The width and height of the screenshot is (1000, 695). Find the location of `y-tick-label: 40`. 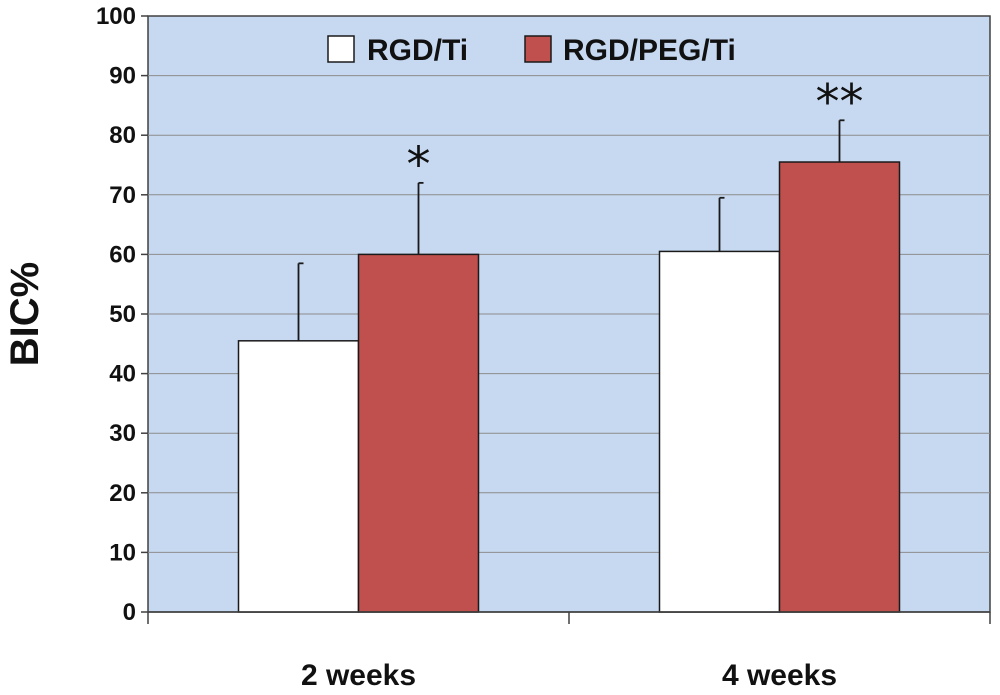

y-tick-label: 40 is located at coordinates (122, 374).